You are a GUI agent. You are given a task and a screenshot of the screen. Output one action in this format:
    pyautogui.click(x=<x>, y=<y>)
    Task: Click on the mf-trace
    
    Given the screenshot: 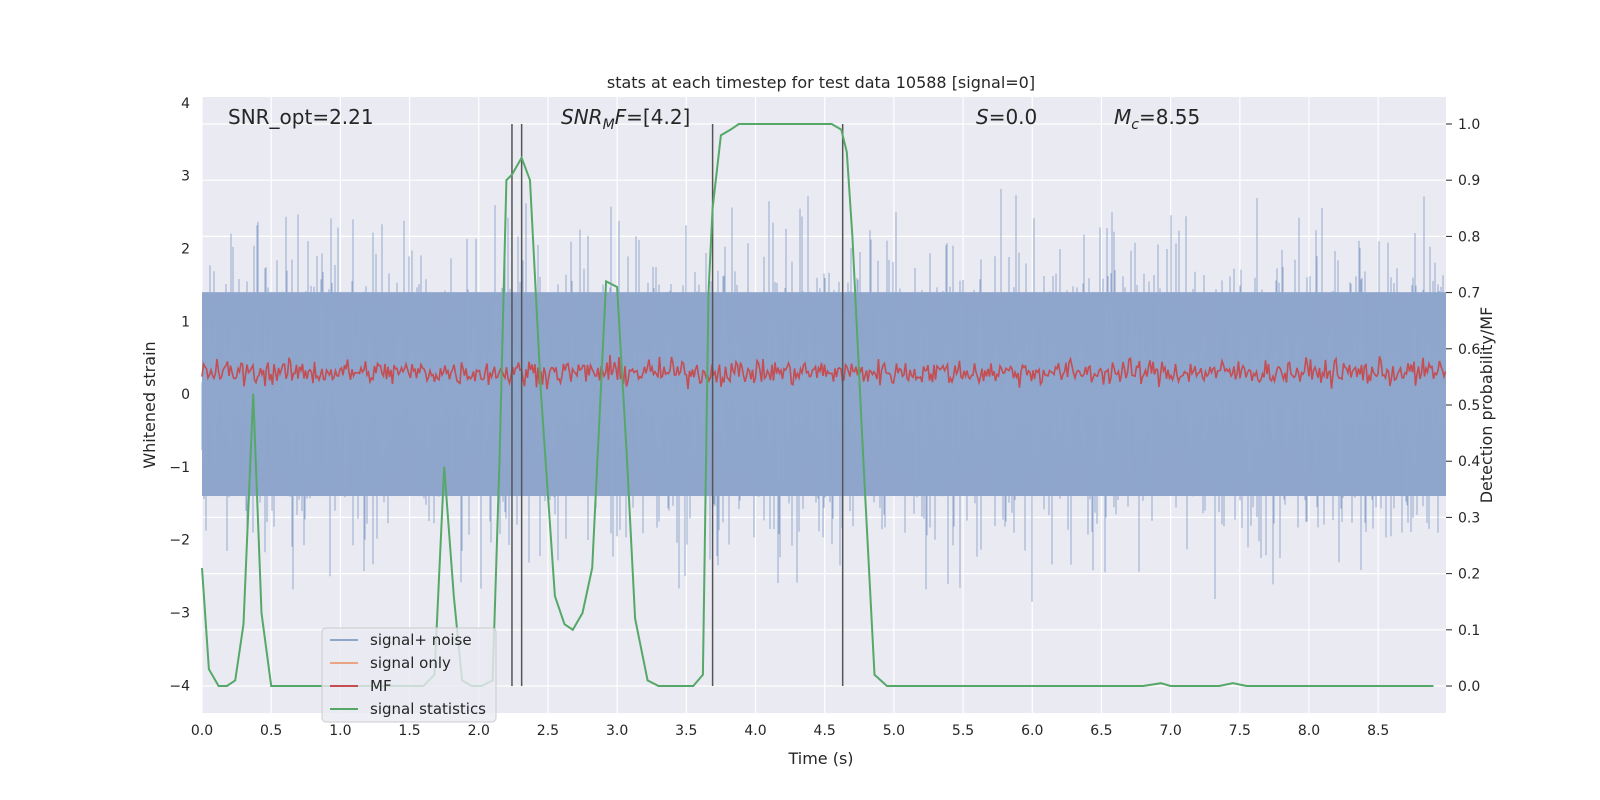 What is the action you would take?
    pyautogui.click(x=824, y=372)
    